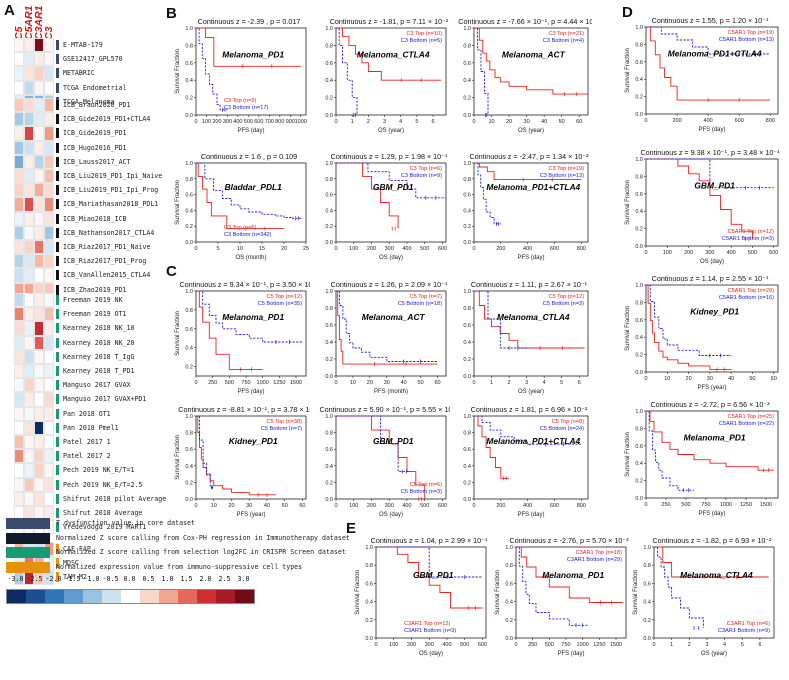 The height and width of the screenshot is (680, 789). I want to click on km-legend-item: C5 Top (n=38), so click(284, 422).